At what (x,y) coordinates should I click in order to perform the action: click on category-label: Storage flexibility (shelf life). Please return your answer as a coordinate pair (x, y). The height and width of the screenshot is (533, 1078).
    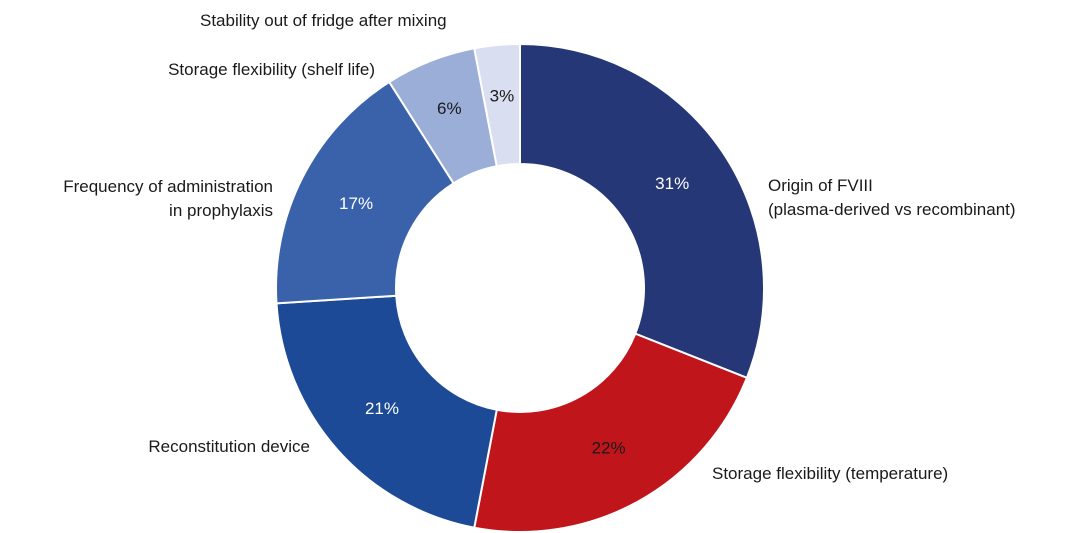
    Looking at the image, I should click on (271, 69).